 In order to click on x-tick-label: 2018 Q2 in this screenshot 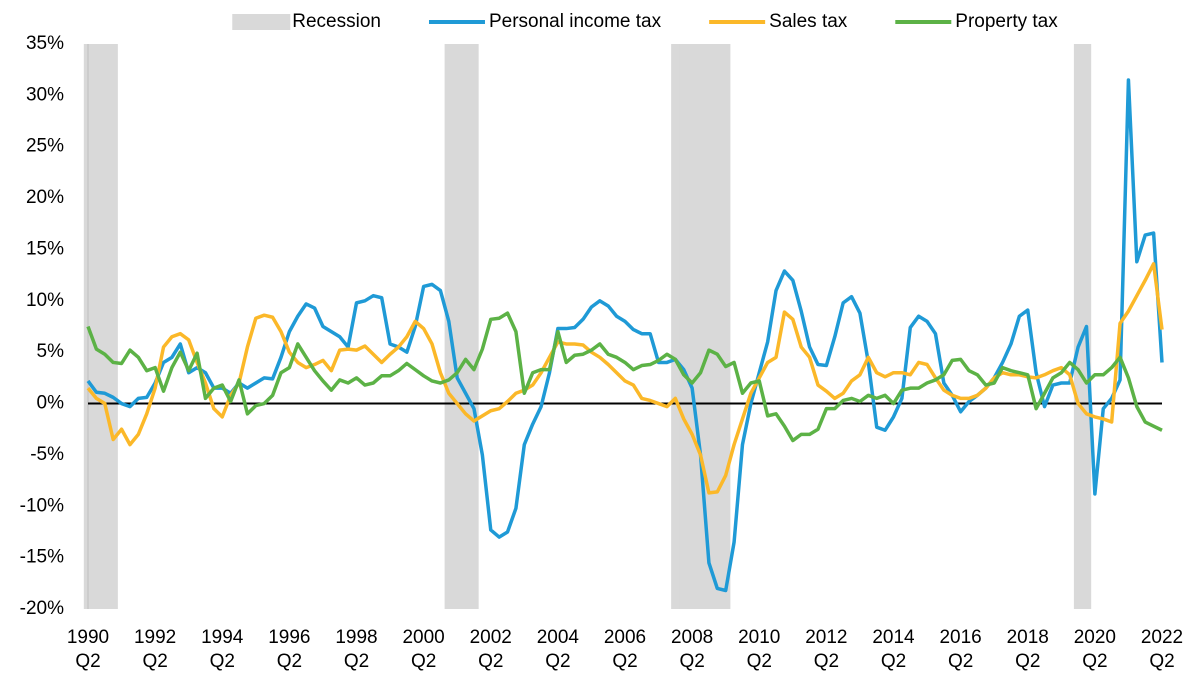, I will do `click(1027, 649)`.